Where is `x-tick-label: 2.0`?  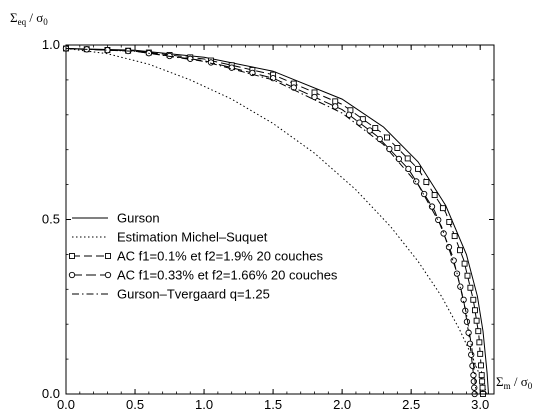
x-tick-label: 2.0 is located at coordinates (342, 404).